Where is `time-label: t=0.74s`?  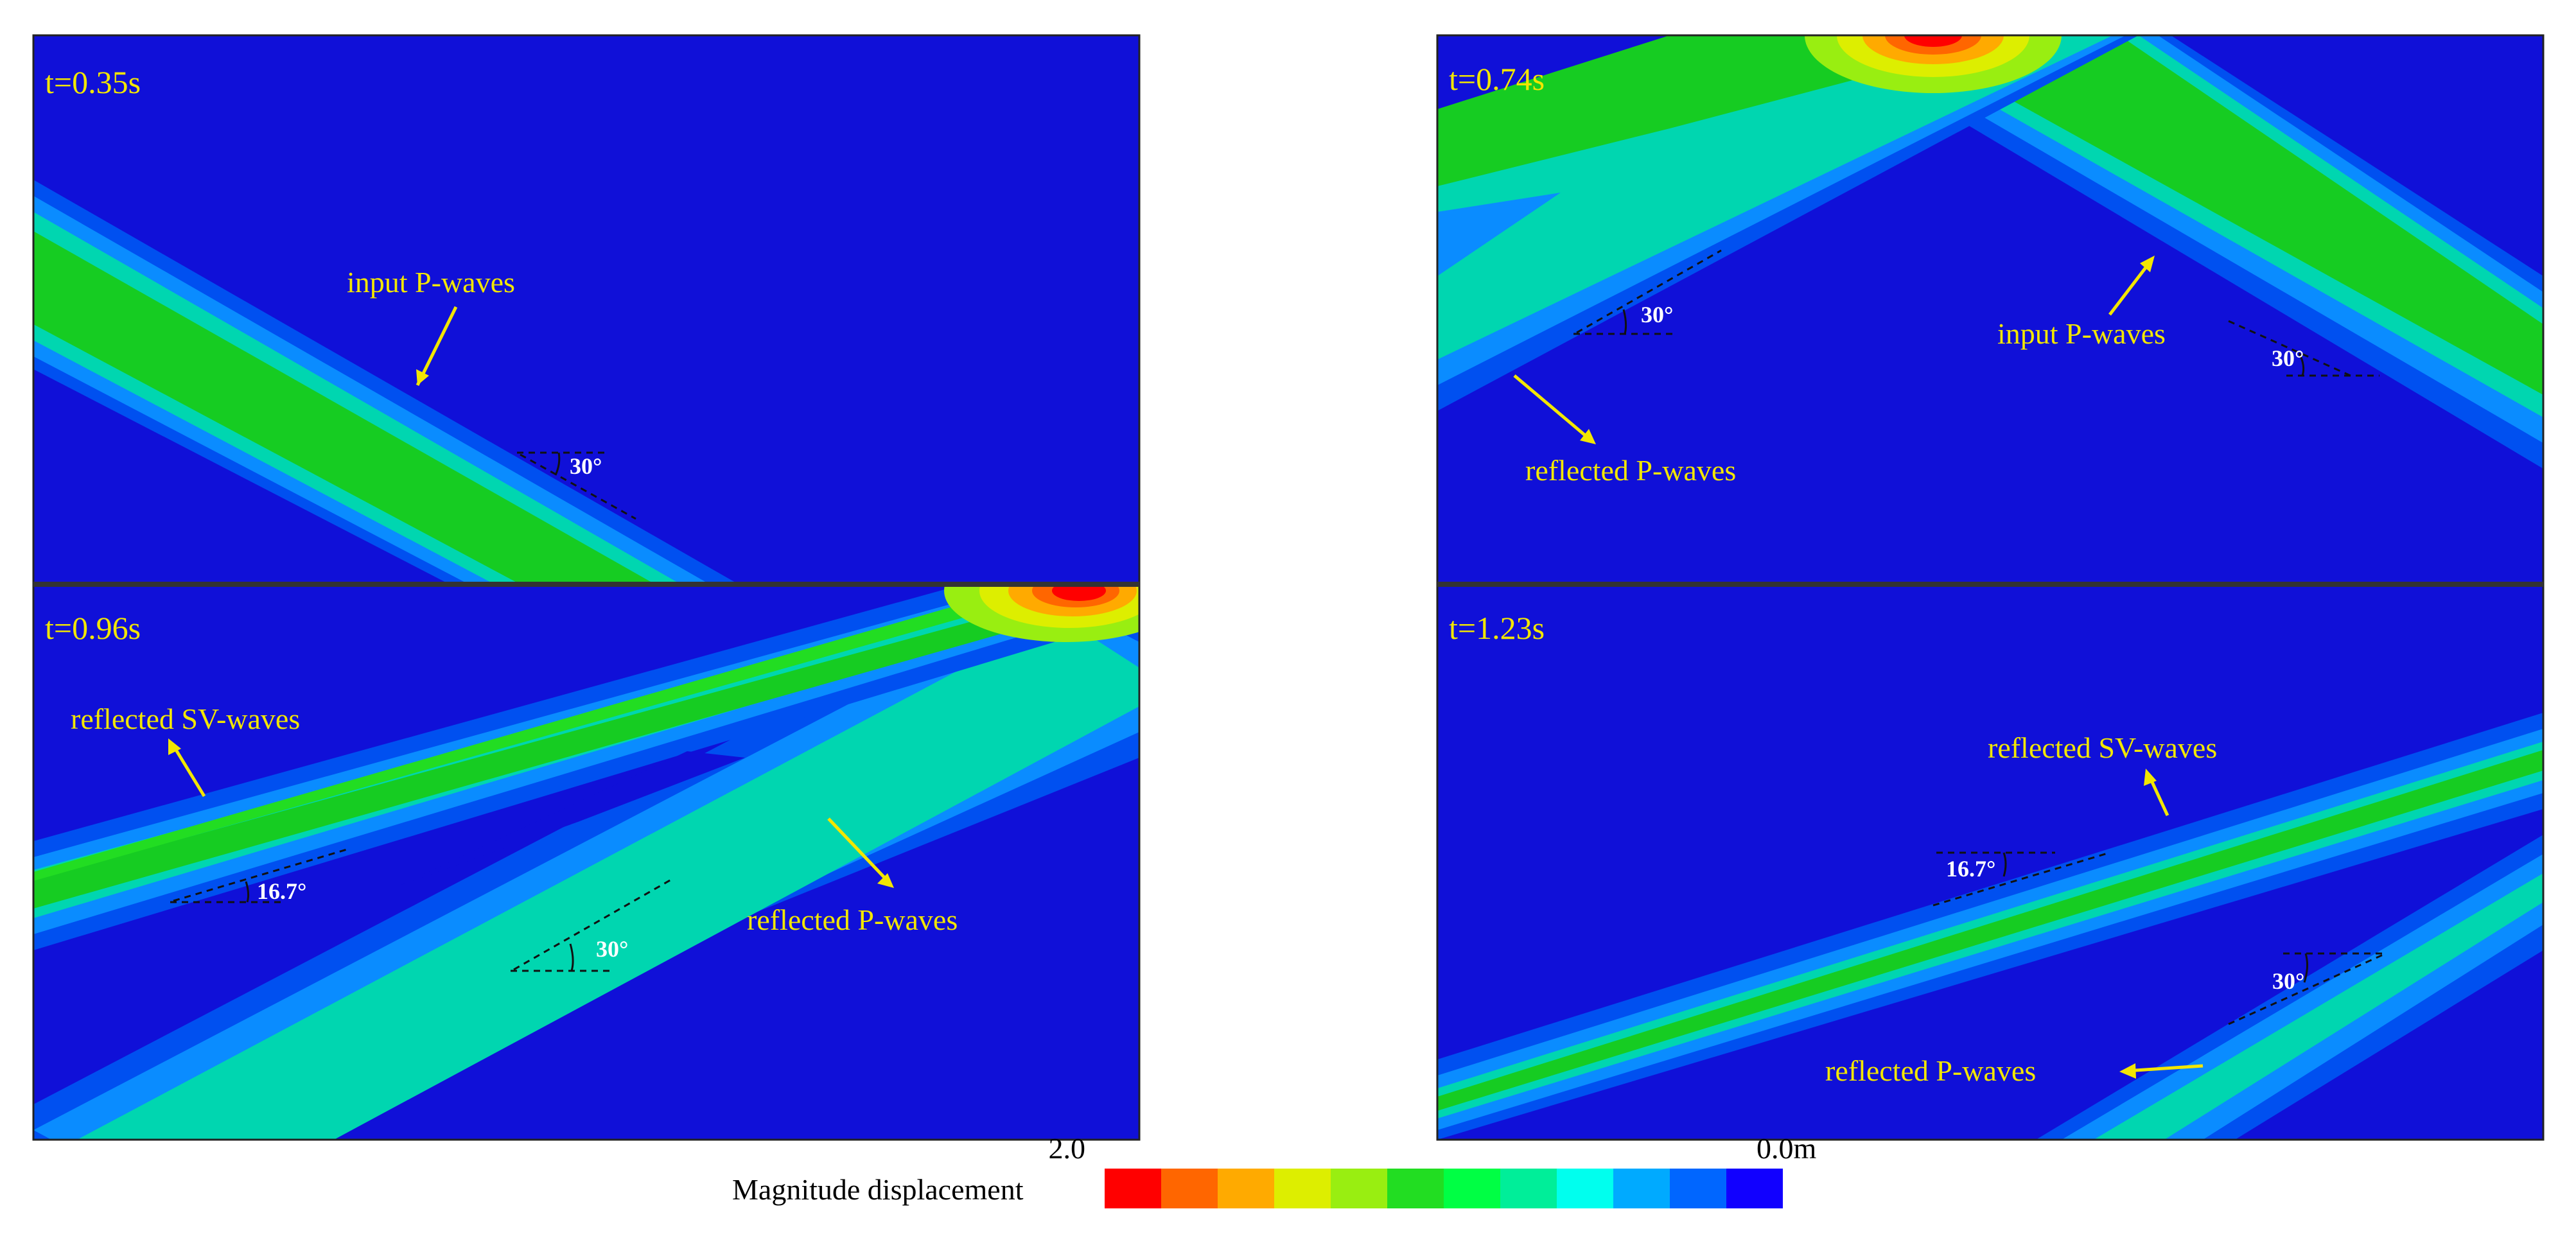
time-label: t=0.74s is located at coordinates (1497, 79).